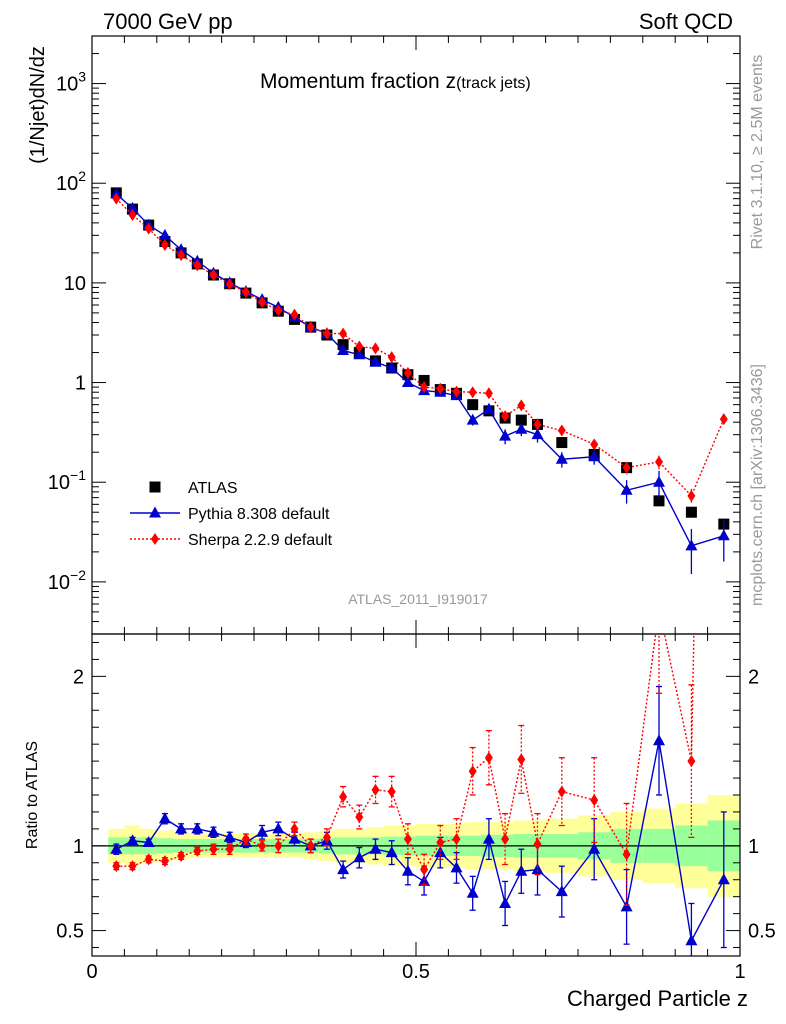  What do you see at coordinates (260, 540) in the screenshot?
I see `legend-label-diamond: Sherpa 2.2.9 default` at bounding box center [260, 540].